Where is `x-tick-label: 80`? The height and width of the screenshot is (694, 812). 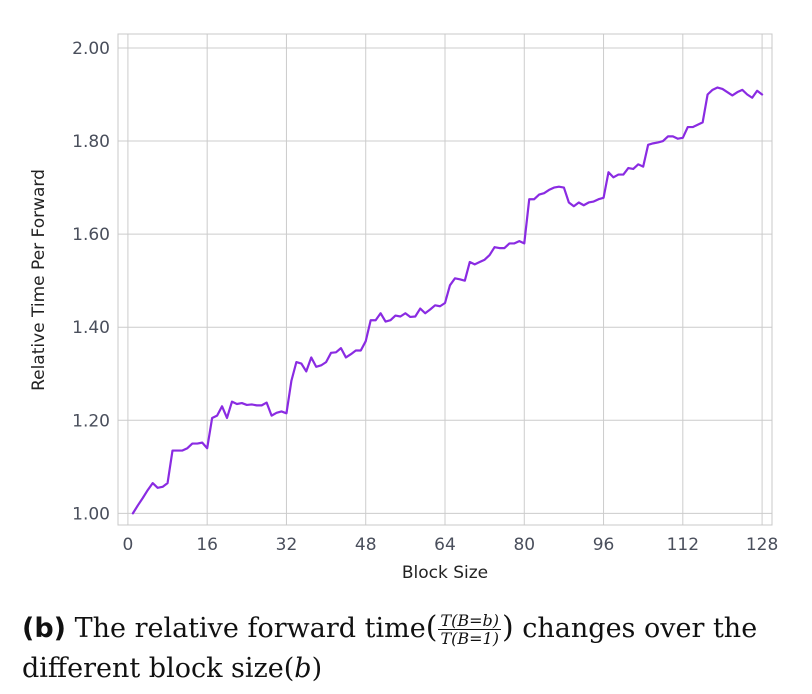 x-tick-label: 80 is located at coordinates (524, 545).